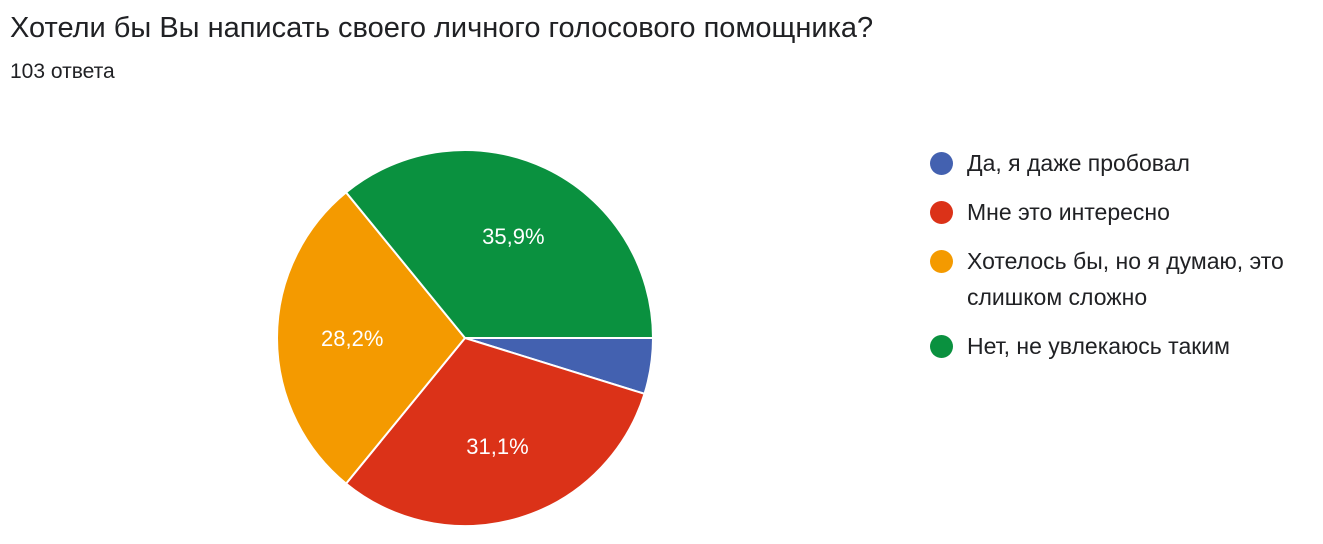  I want to click on slice-label: 31,1%, so click(497, 446).